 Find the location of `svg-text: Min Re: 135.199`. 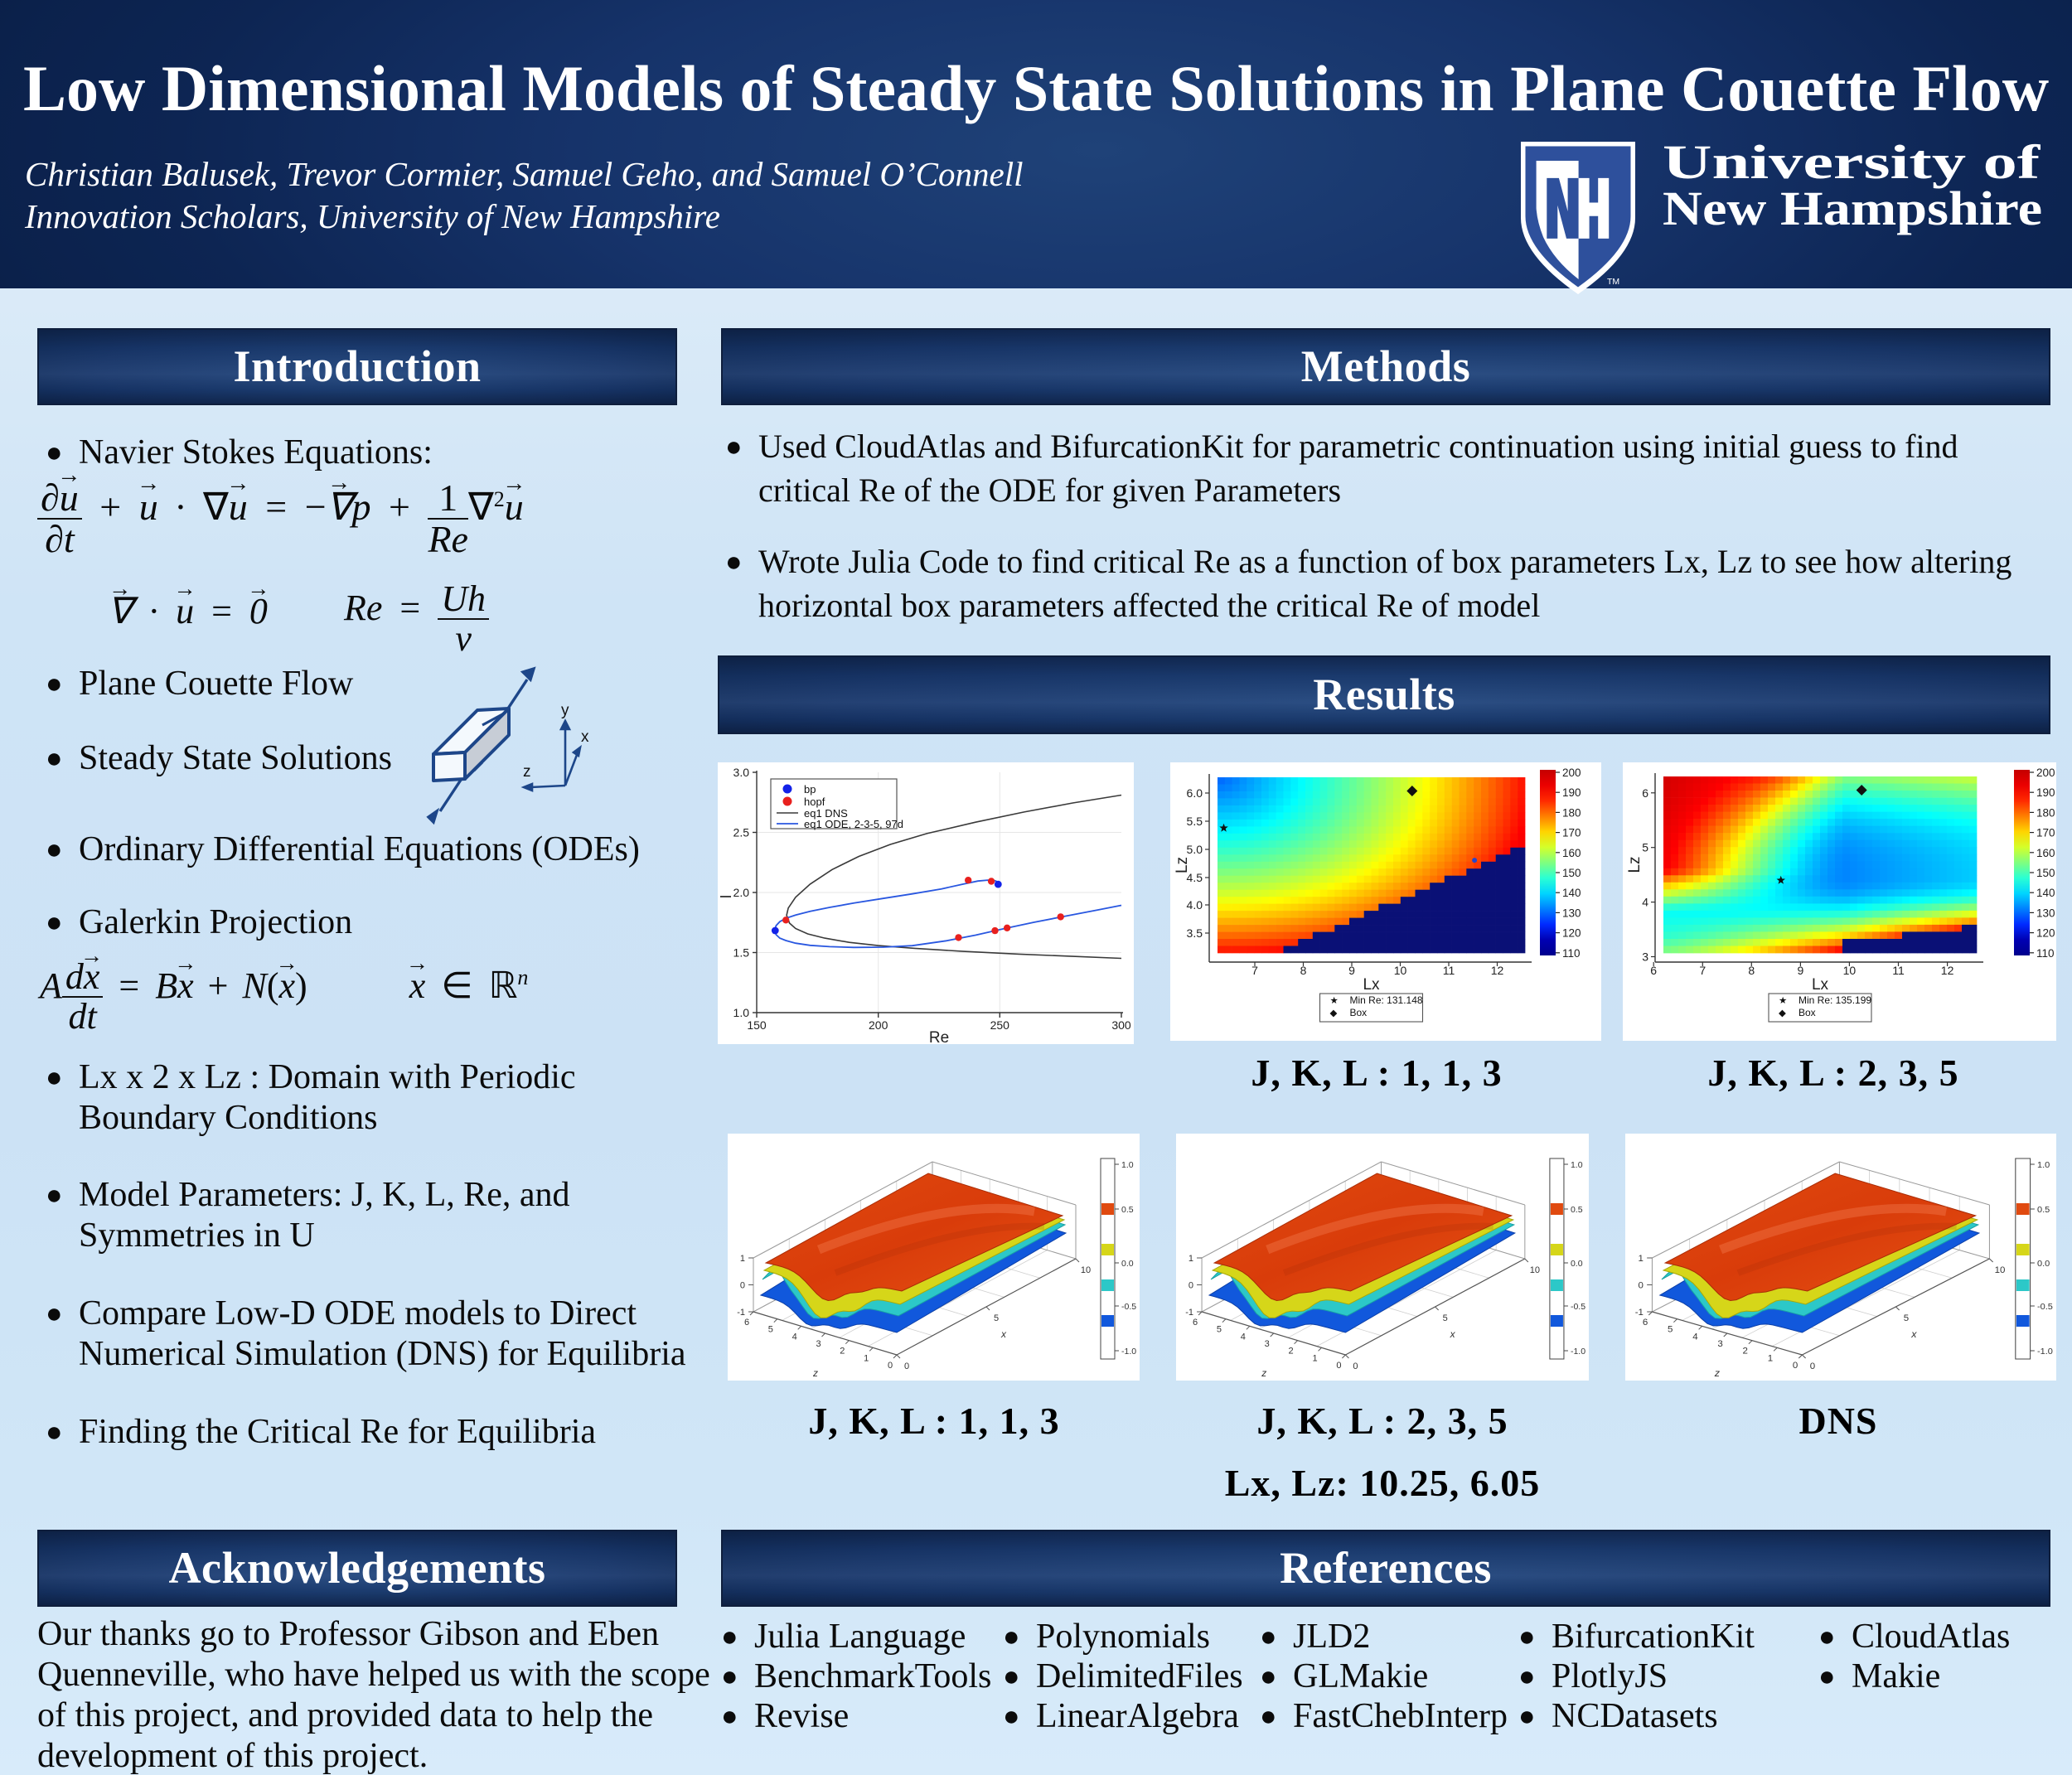

svg-text: Min Re: 135.199 is located at coordinates (1834, 1000).